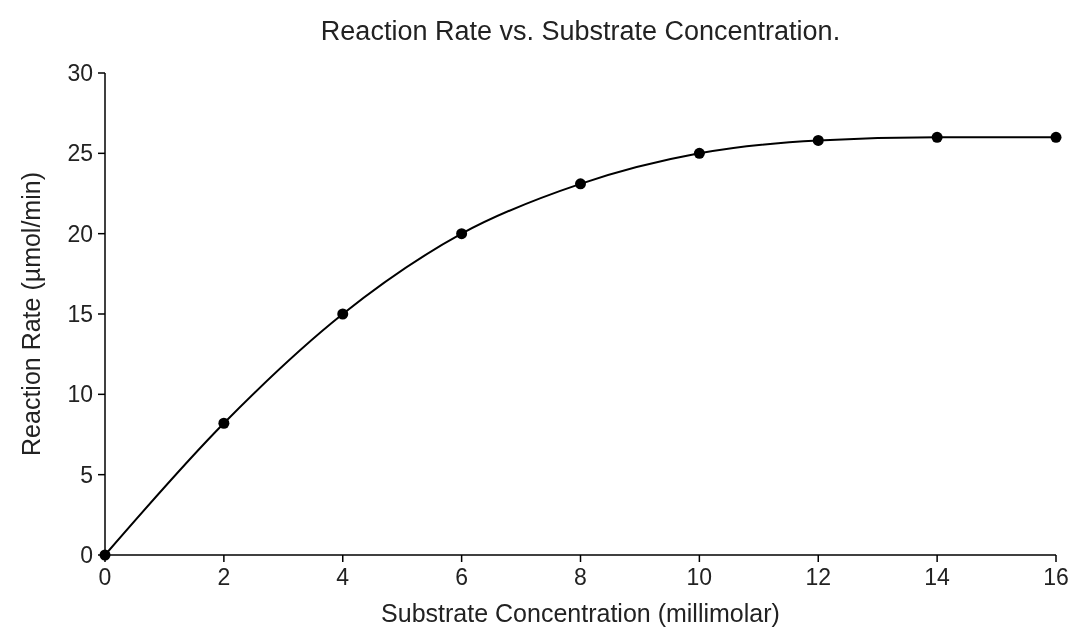 The image size is (1086, 642). I want to click on x-tick-label: 12, so click(818, 577).